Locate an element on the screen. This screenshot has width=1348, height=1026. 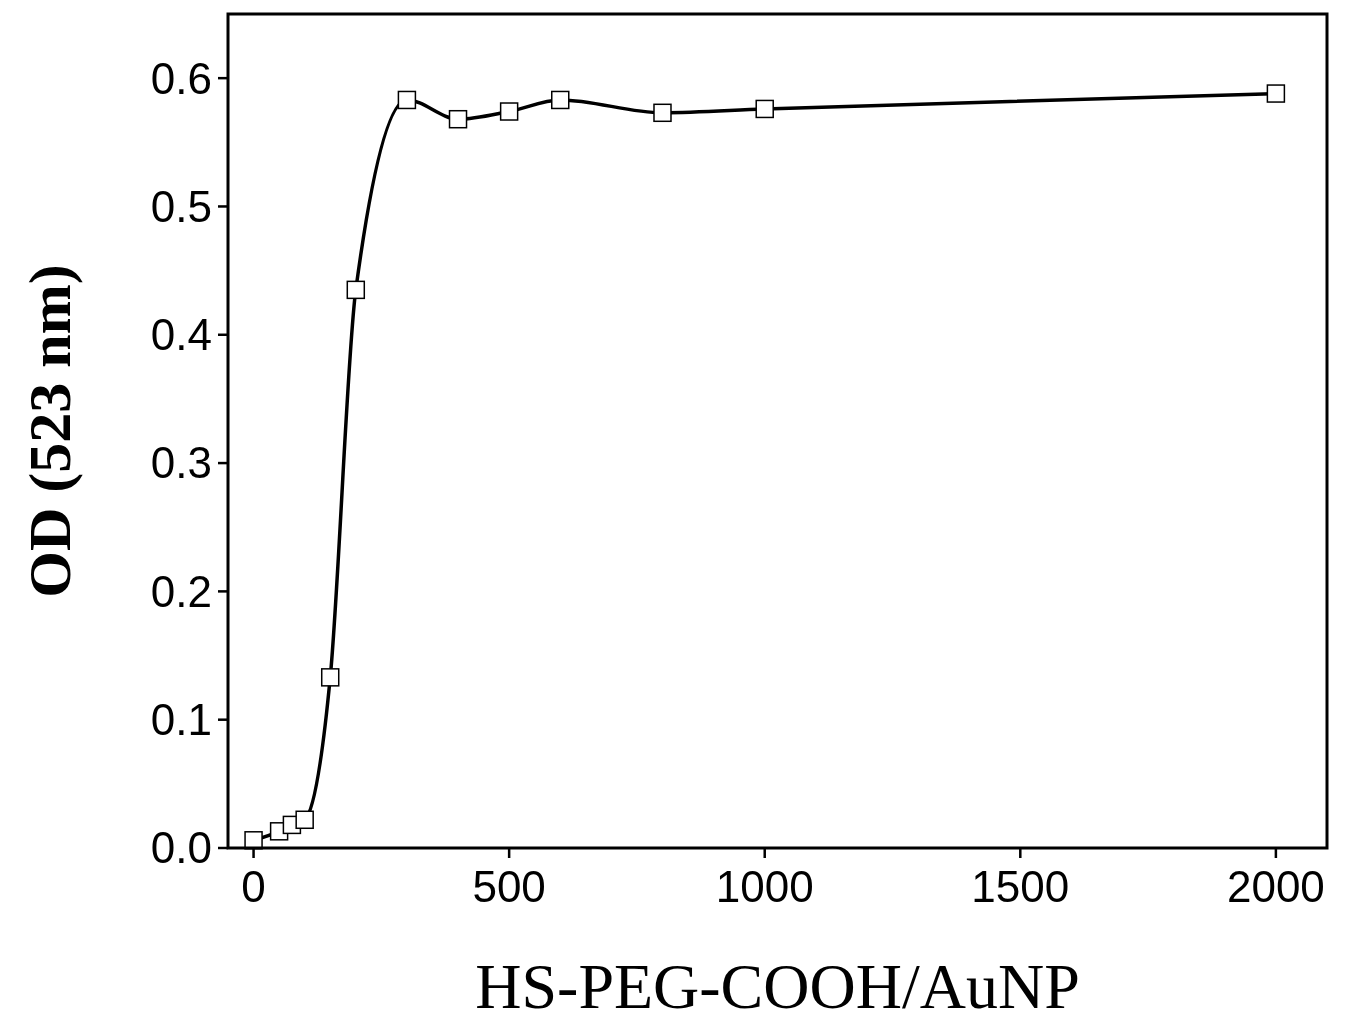
x-tick-label: 1000 is located at coordinates (764, 886).